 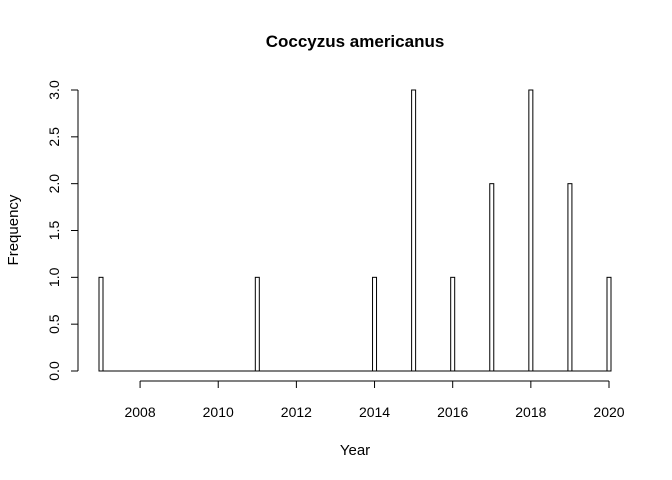 I want to click on x-axis-label: Year, so click(x=355, y=450).